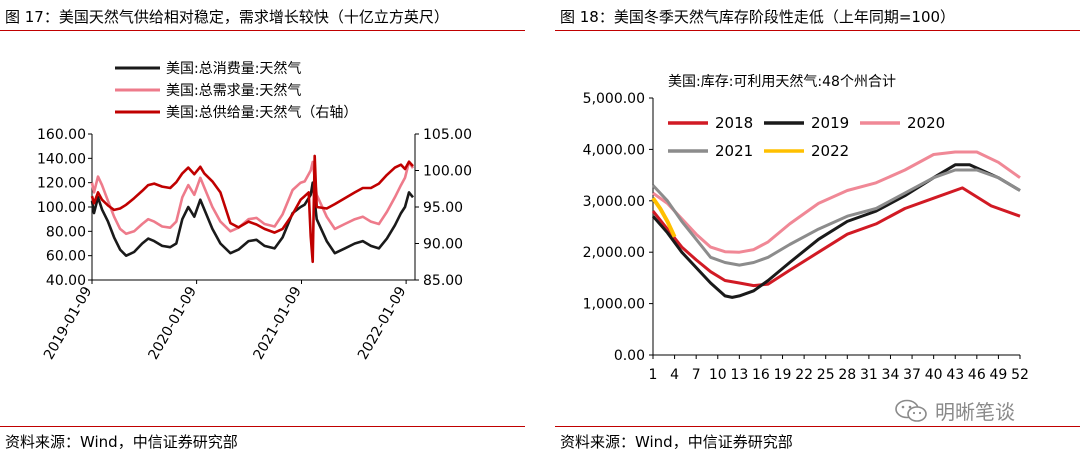 This screenshot has width=1080, height=456. What do you see at coordinates (761, 375) in the screenshot?
I see `x-tick-label: 16` at bounding box center [761, 375].